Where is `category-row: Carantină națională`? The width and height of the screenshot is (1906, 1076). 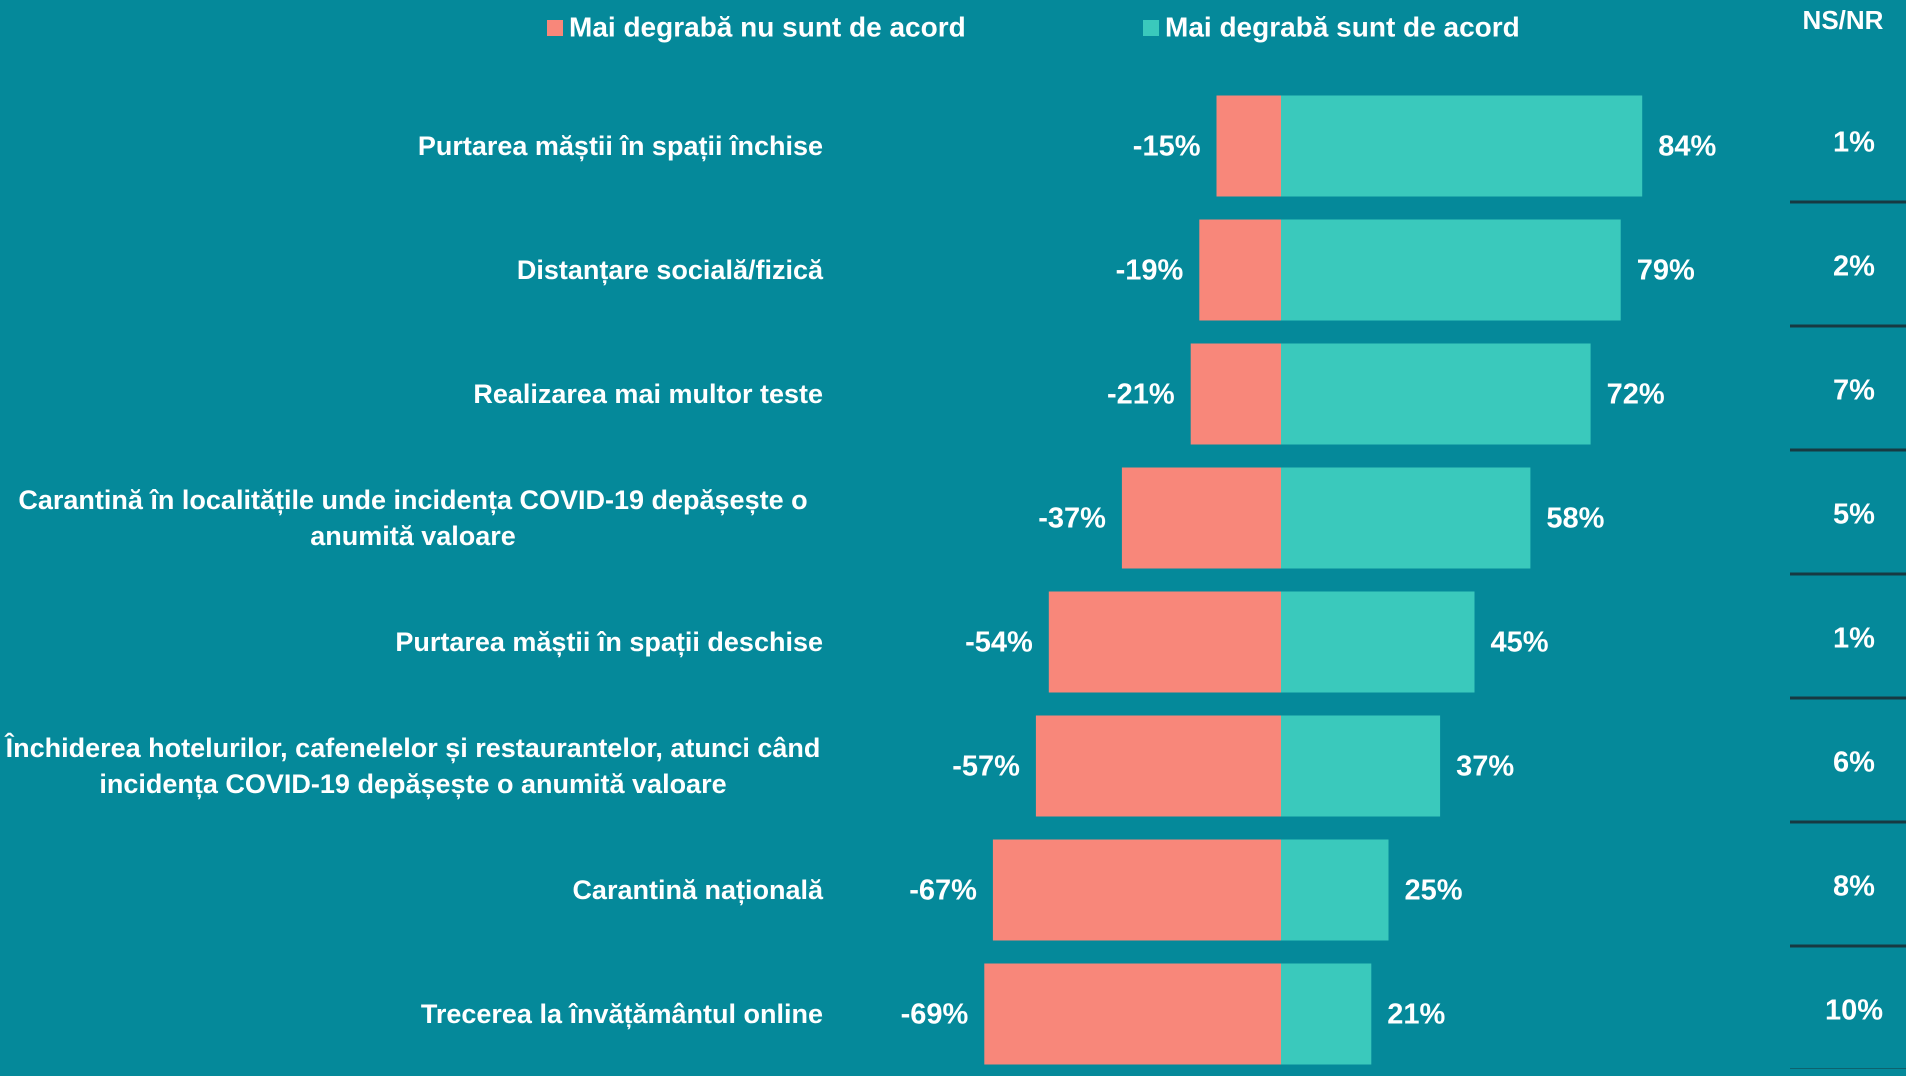 category-row: Carantină națională is located at coordinates (411, 890).